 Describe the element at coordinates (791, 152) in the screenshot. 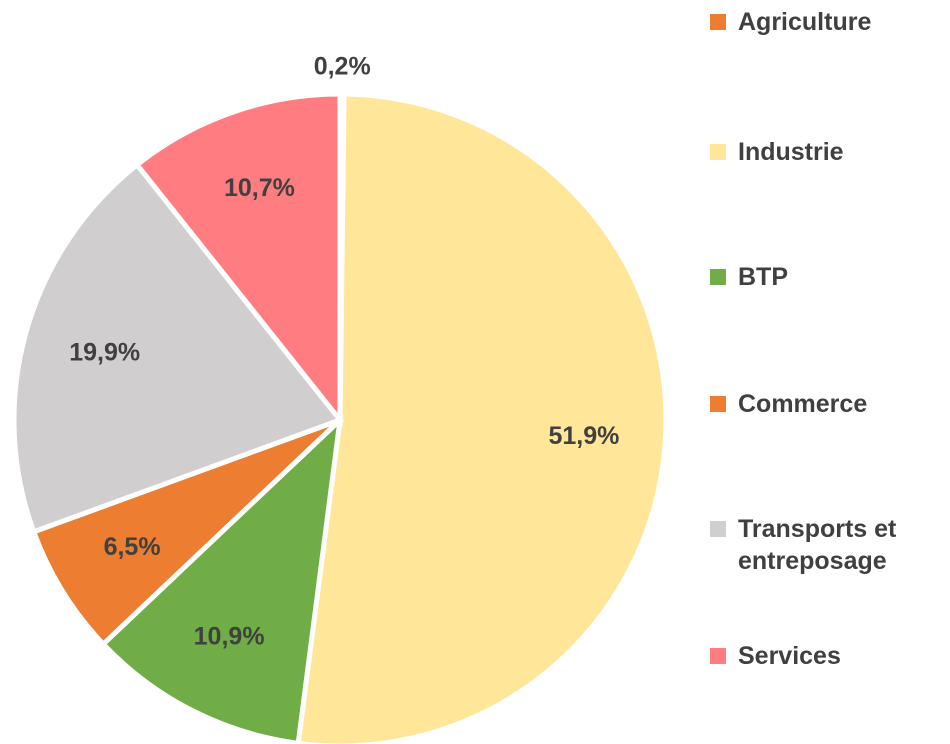

I see `legend-label: Industrie` at that location.